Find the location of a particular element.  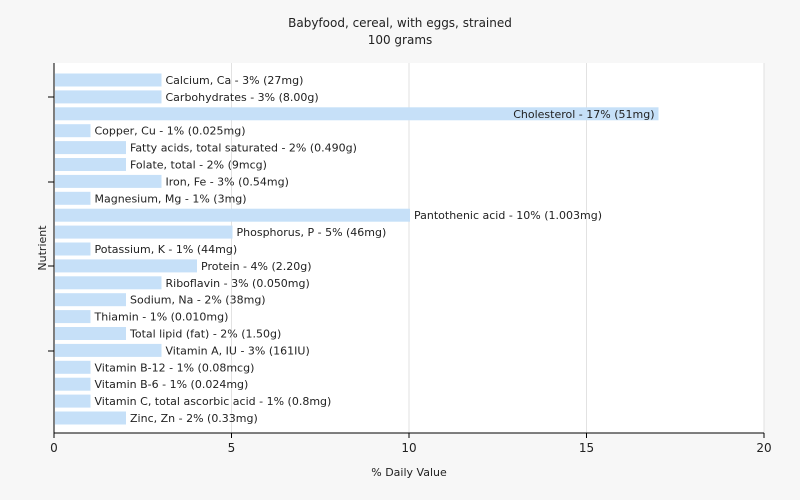

bar-label: Copper, Cu - 1% (0.025mg) is located at coordinates (170, 131).